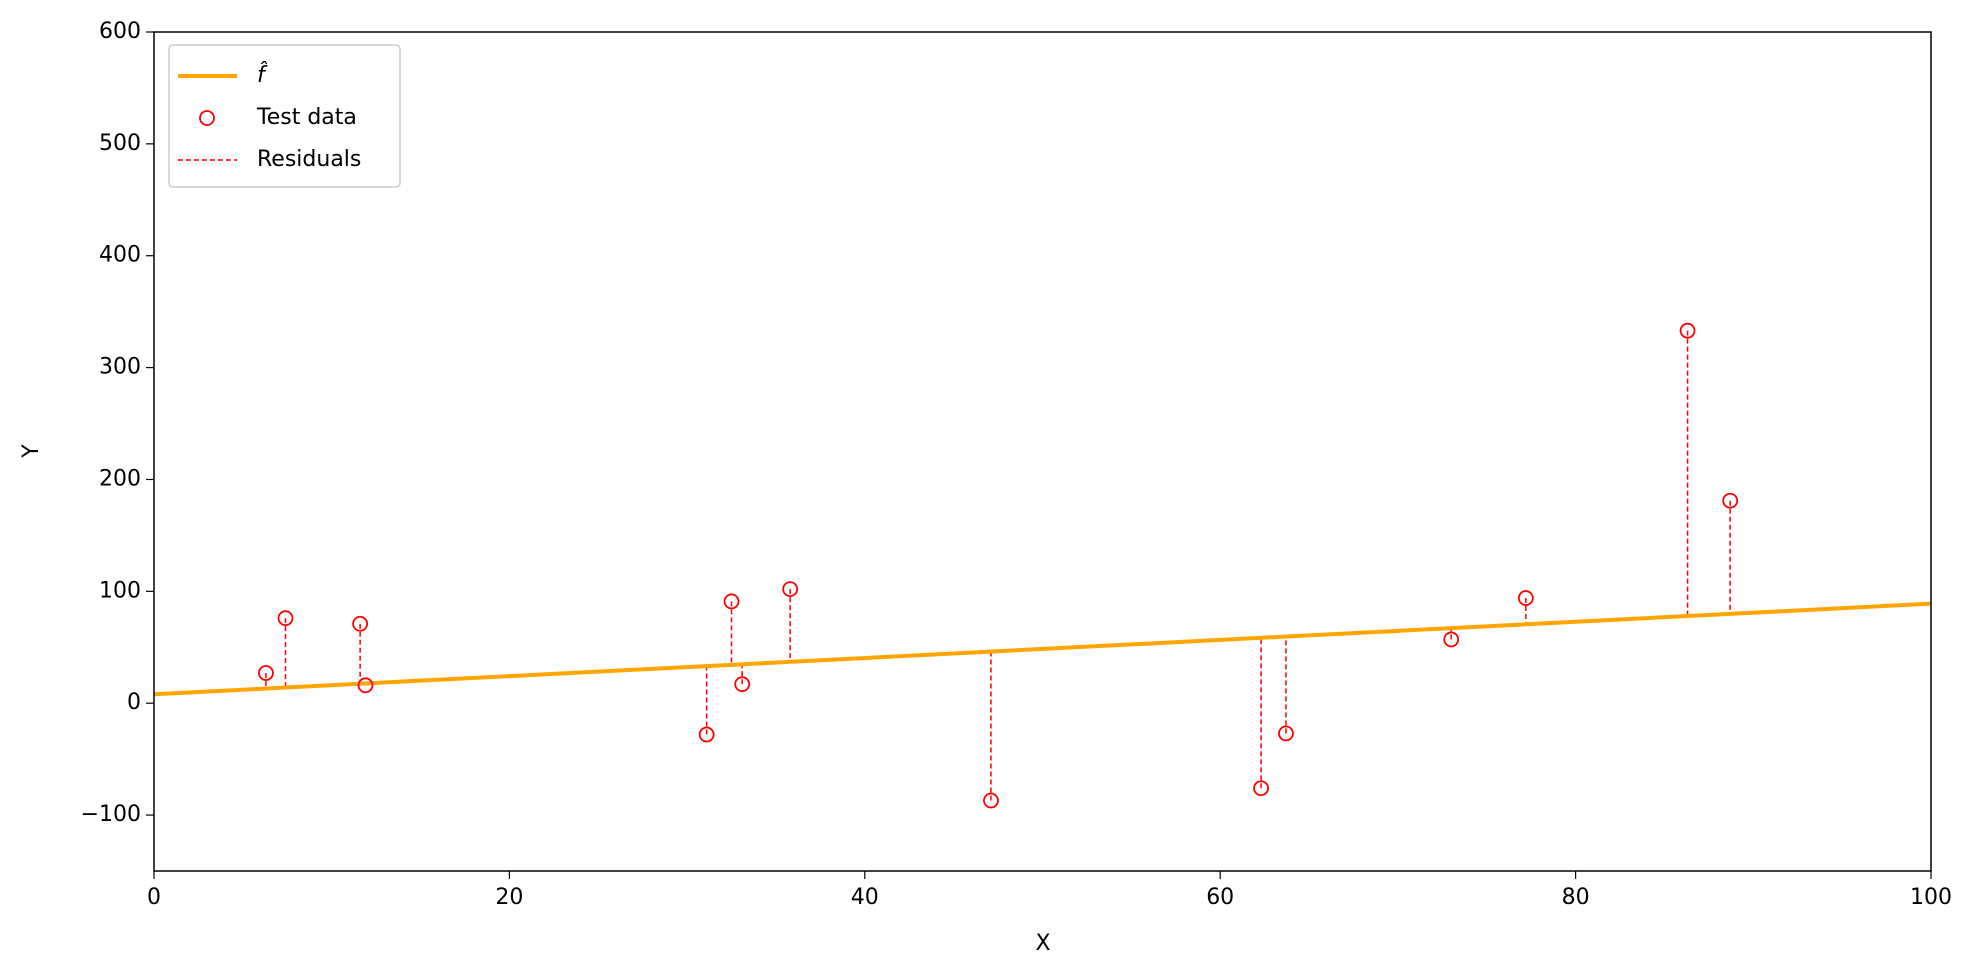  What do you see at coordinates (120, 255) in the screenshot?
I see `y-tick-label: 400` at bounding box center [120, 255].